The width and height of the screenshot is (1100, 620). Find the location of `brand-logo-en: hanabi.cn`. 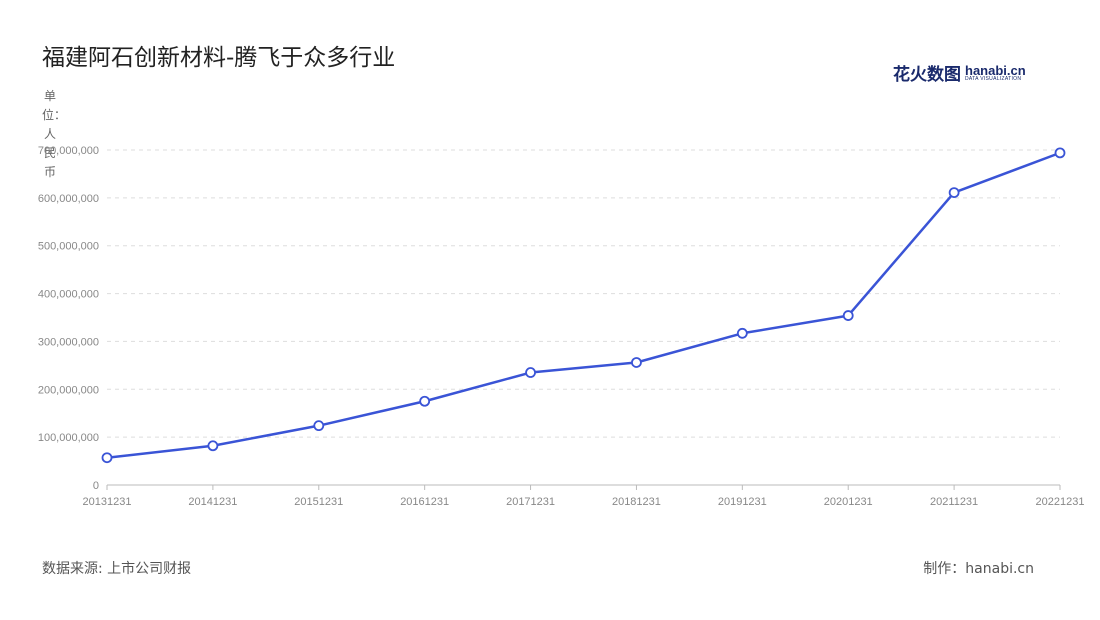

brand-logo-en: hanabi.cn is located at coordinates (995, 70).